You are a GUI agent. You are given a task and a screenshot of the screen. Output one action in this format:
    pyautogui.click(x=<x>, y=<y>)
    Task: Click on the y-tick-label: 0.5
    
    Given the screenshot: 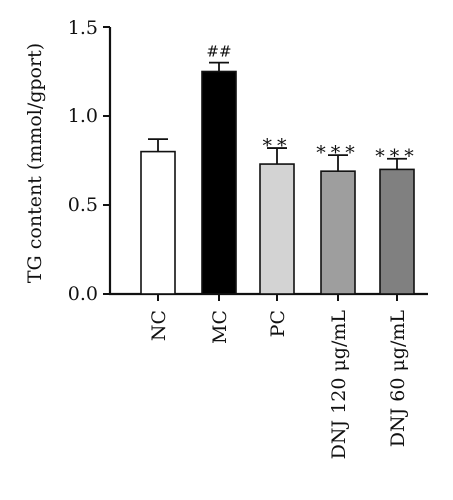 What is the action you would take?
    pyautogui.click(x=83, y=205)
    